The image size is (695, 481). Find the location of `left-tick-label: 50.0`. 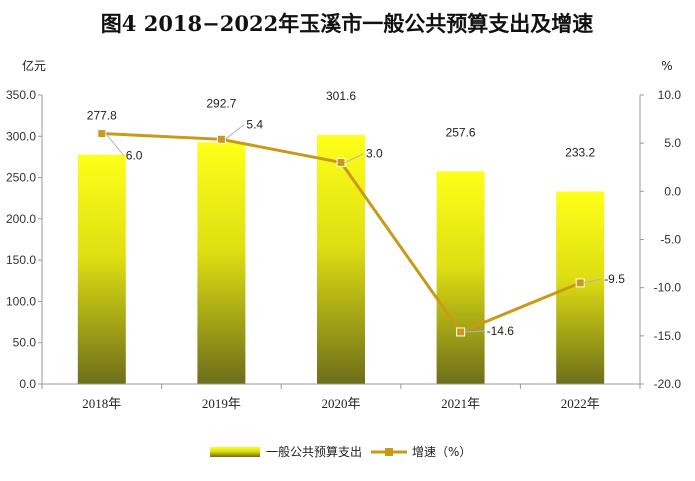

left-tick-label: 50.0 is located at coordinates (25, 343).